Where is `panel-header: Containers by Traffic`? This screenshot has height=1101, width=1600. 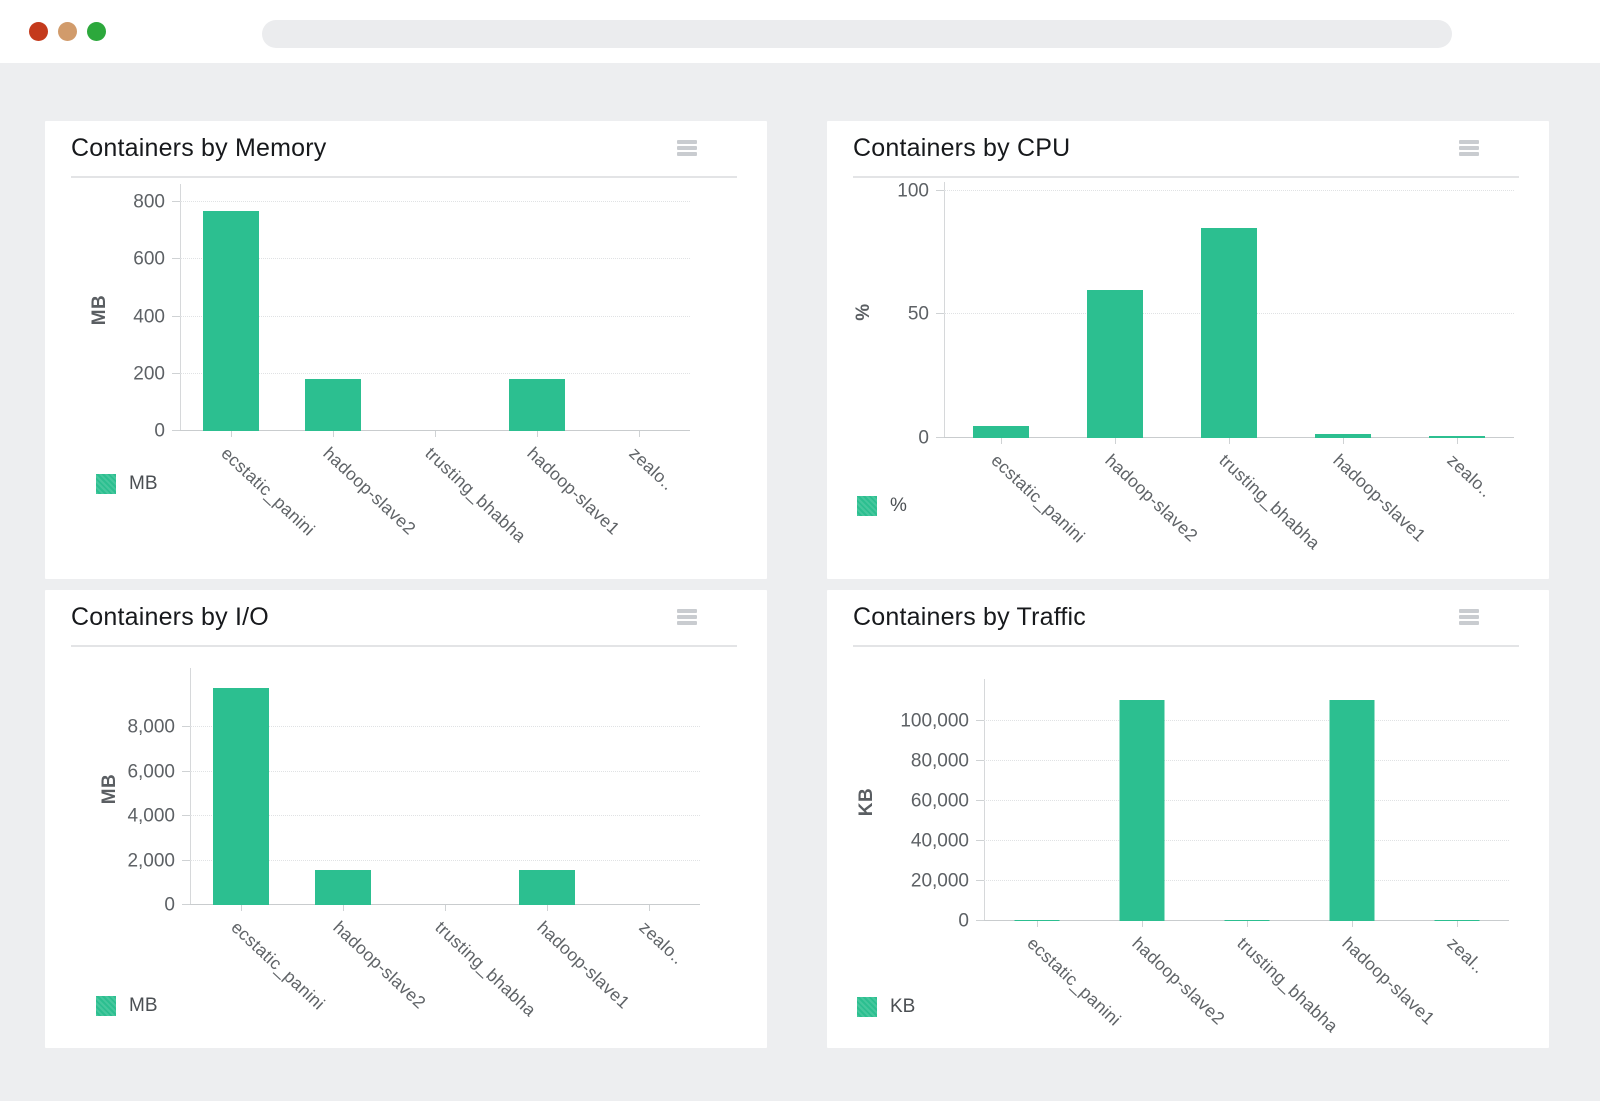 panel-header: Containers by Traffic is located at coordinates (1186, 625).